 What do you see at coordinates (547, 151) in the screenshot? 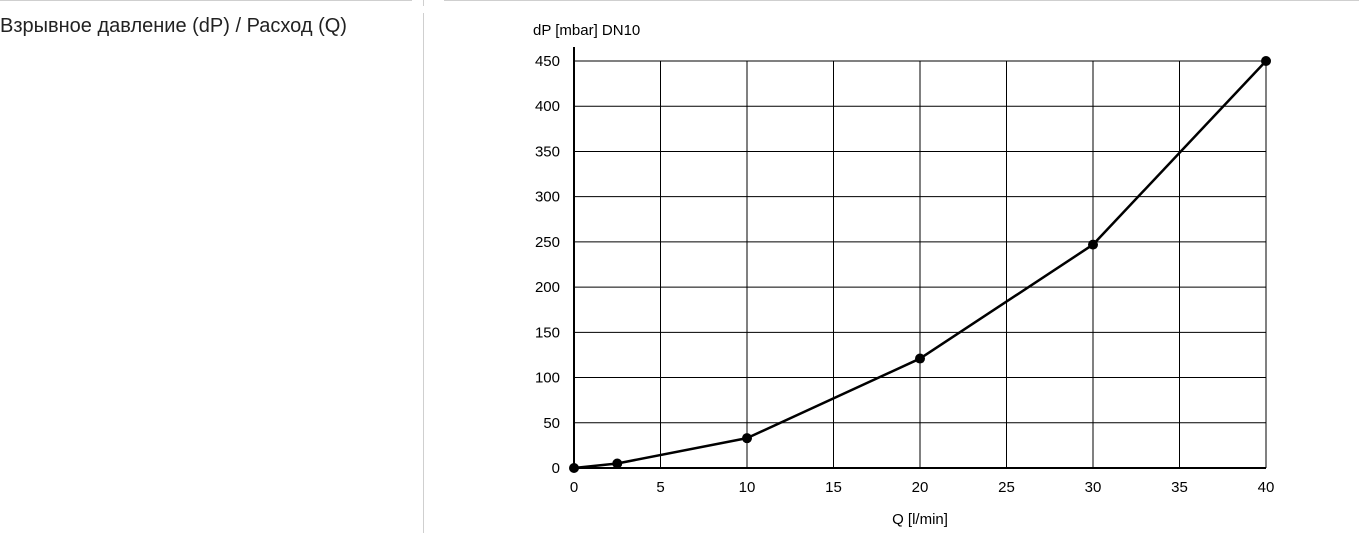
I see `y-tick-label-350: 350` at bounding box center [547, 151].